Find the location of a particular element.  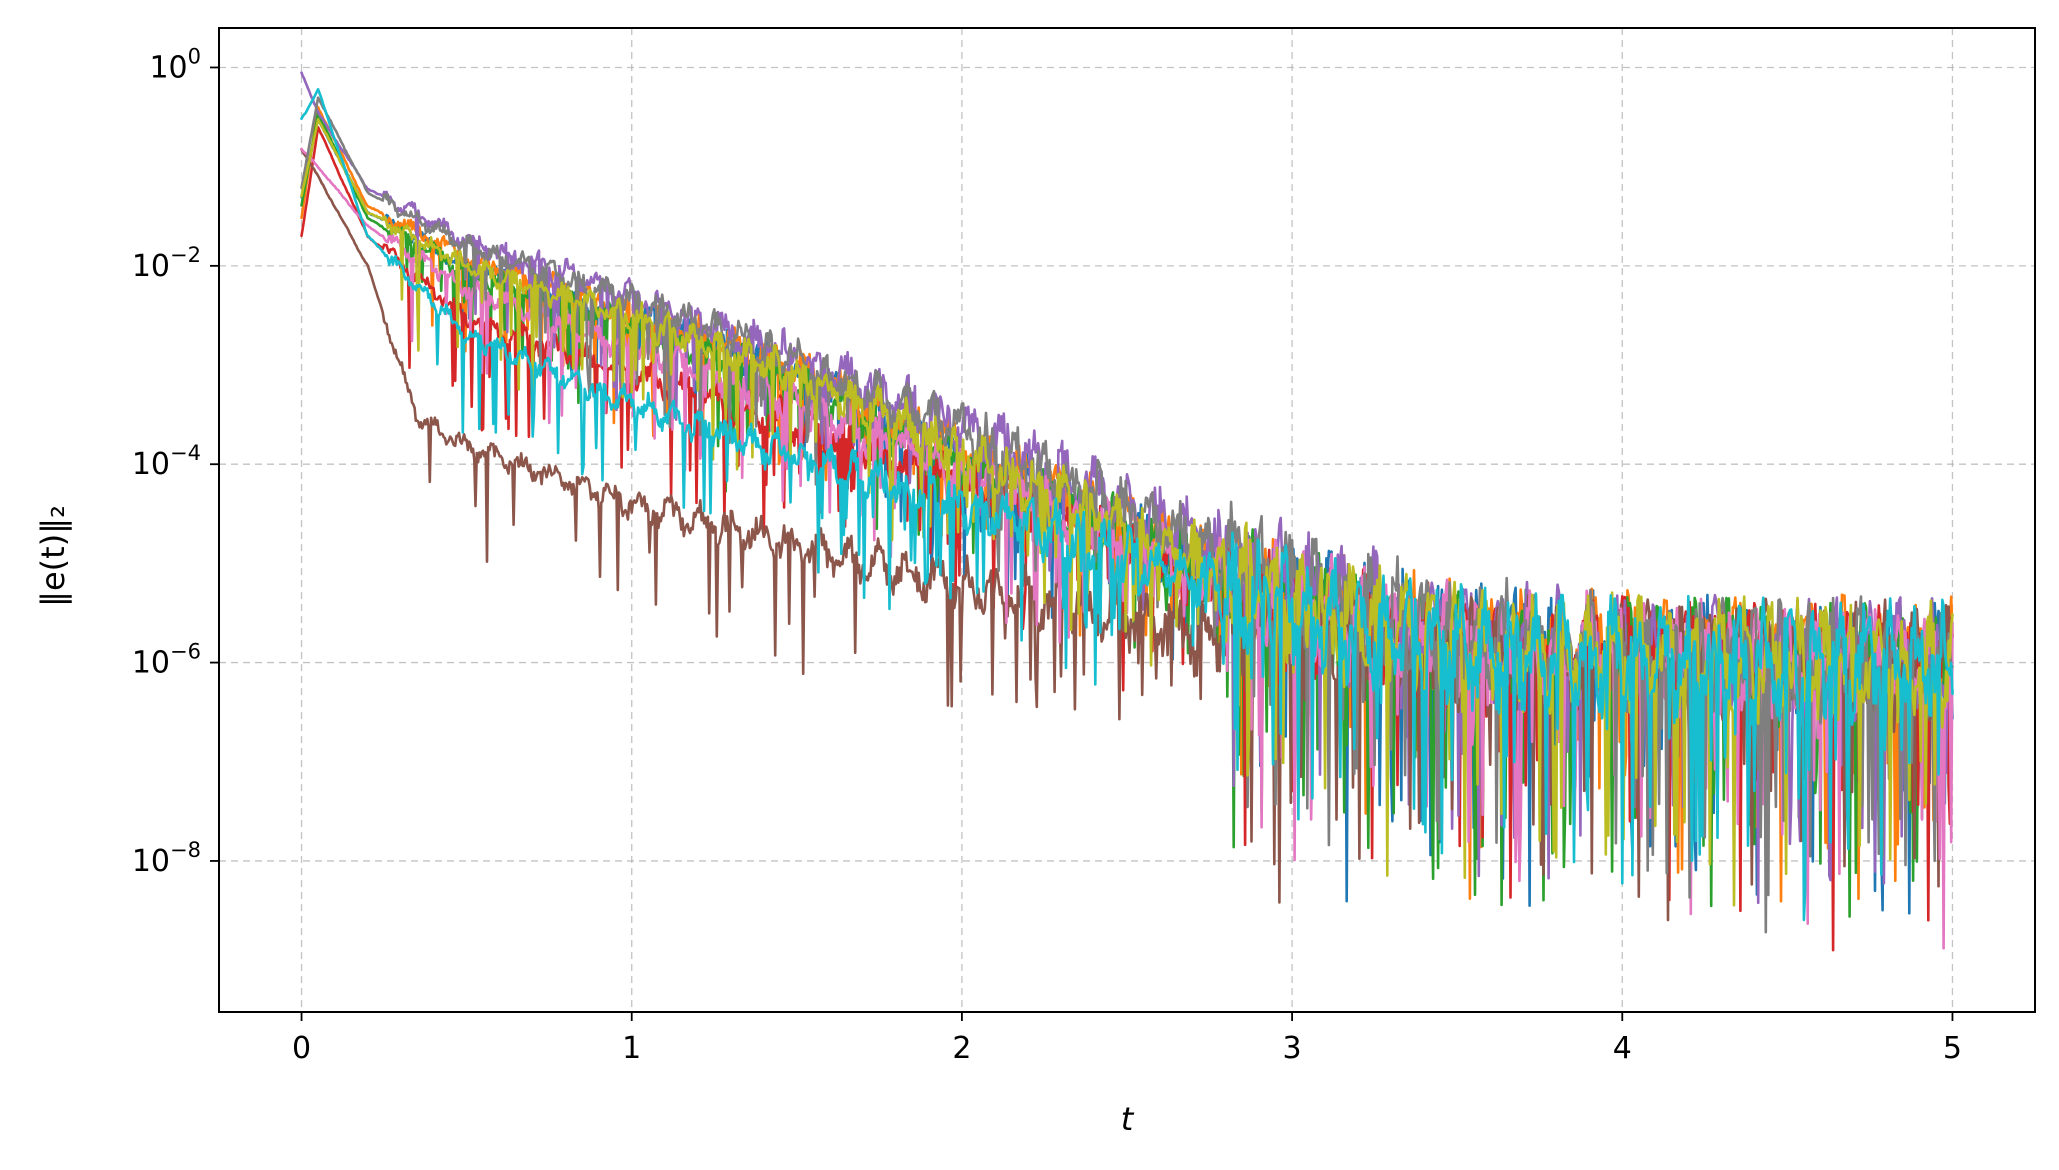

x-tick-label: 1 is located at coordinates (631, 1048).